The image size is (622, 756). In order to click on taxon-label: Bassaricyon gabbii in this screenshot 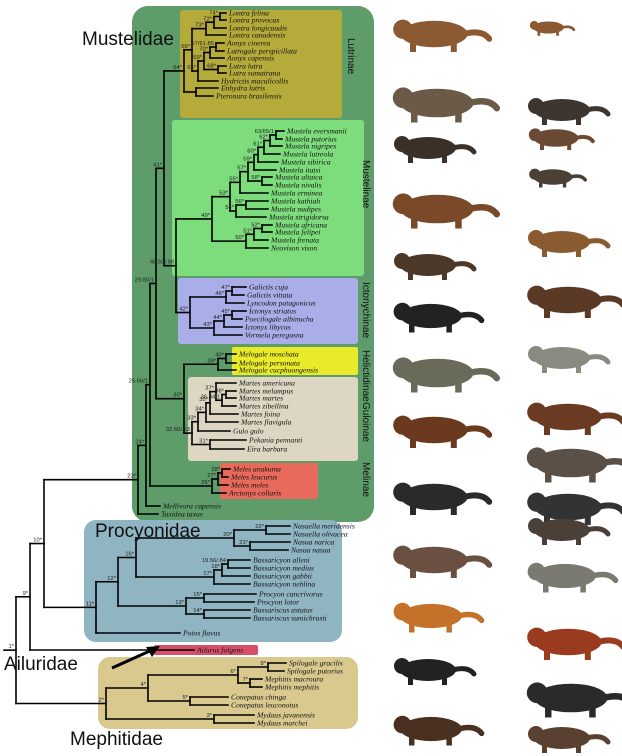, I will do `click(282, 576)`.